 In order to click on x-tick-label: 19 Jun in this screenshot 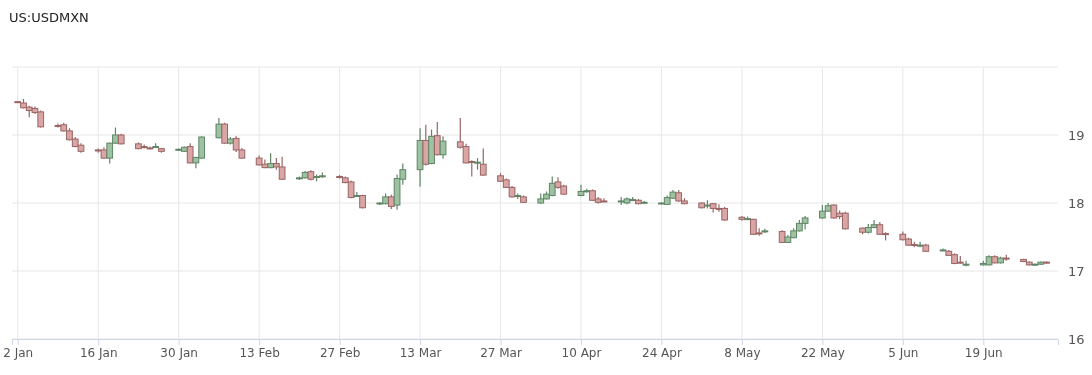, I will do `click(983, 352)`.